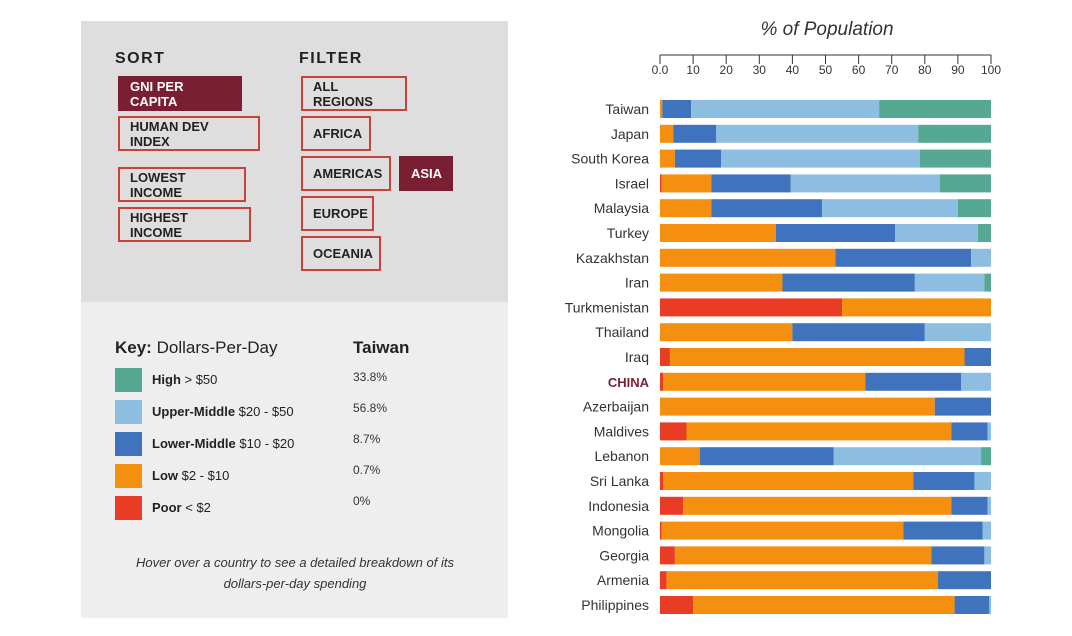  Describe the element at coordinates (826, 65) in the screenshot. I see `x-axis: 0.0 10 20 30 40 50 60 70 80 90 100` at that location.